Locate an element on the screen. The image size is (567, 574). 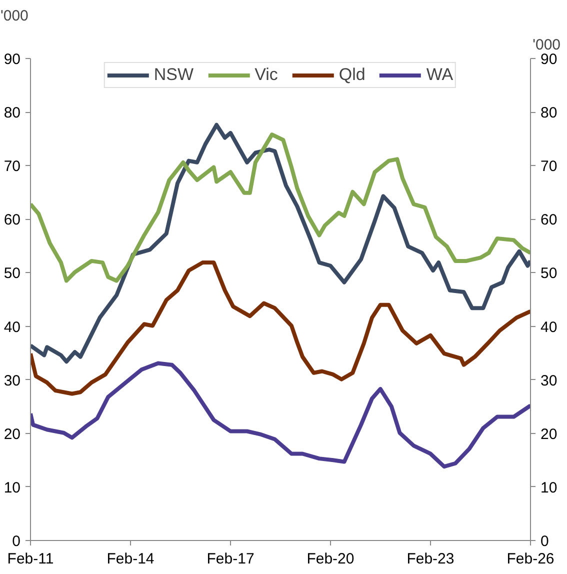
y-tick-label: 20 is located at coordinates (12, 434).